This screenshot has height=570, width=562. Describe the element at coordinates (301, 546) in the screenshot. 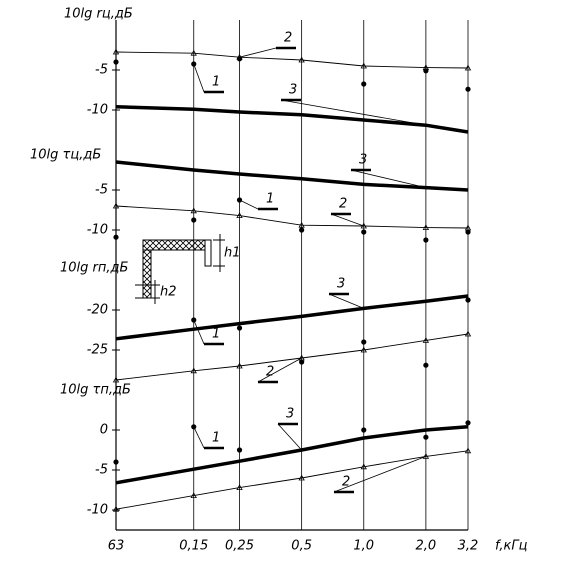

I see `x-tick-label: 0,5` at that location.